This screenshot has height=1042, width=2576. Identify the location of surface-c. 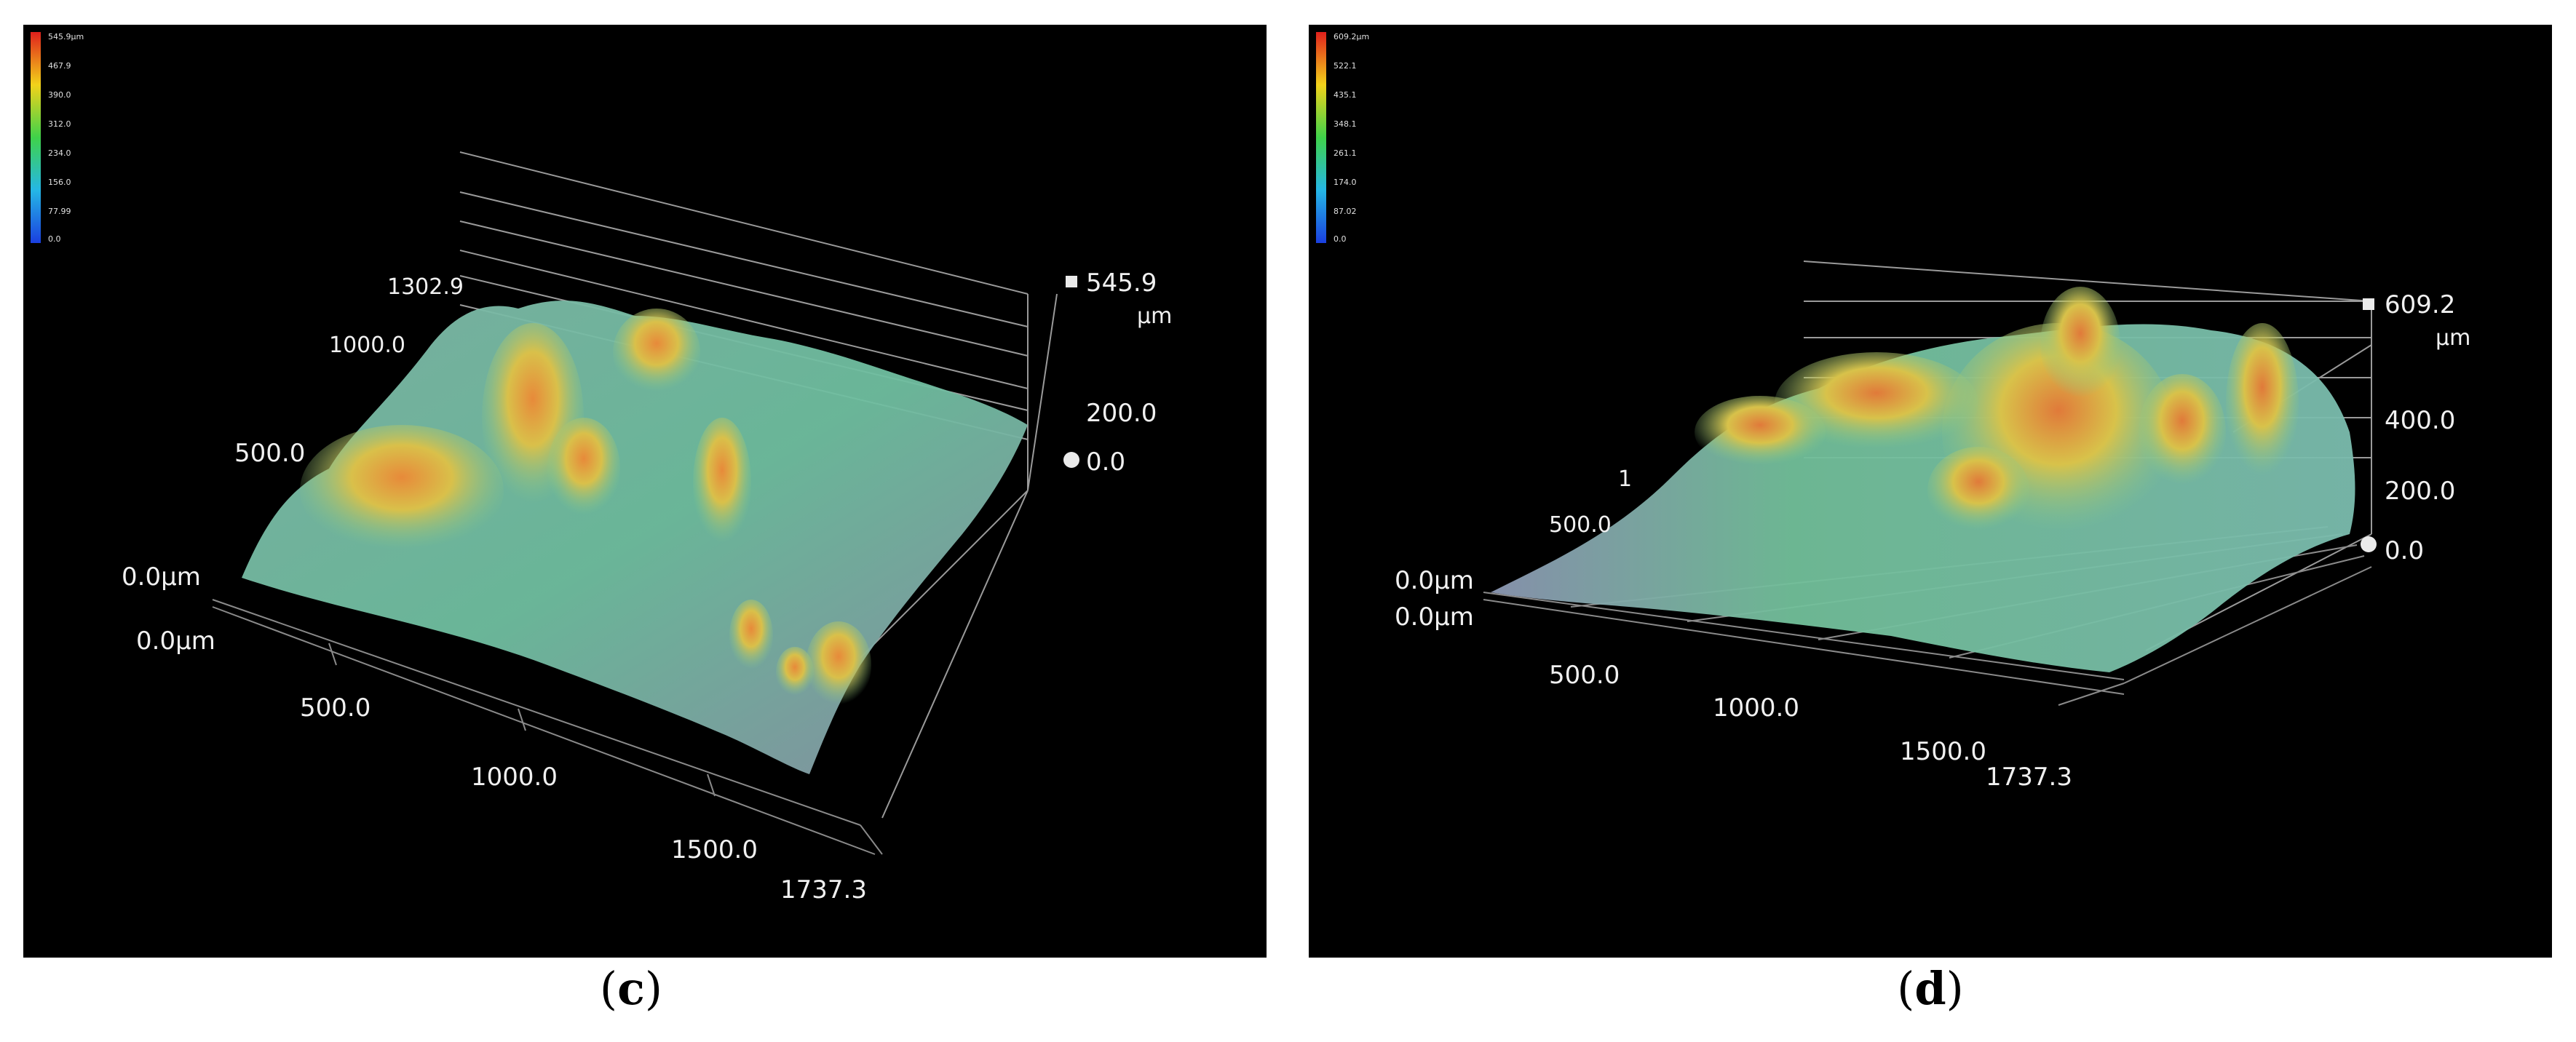
(635, 538).